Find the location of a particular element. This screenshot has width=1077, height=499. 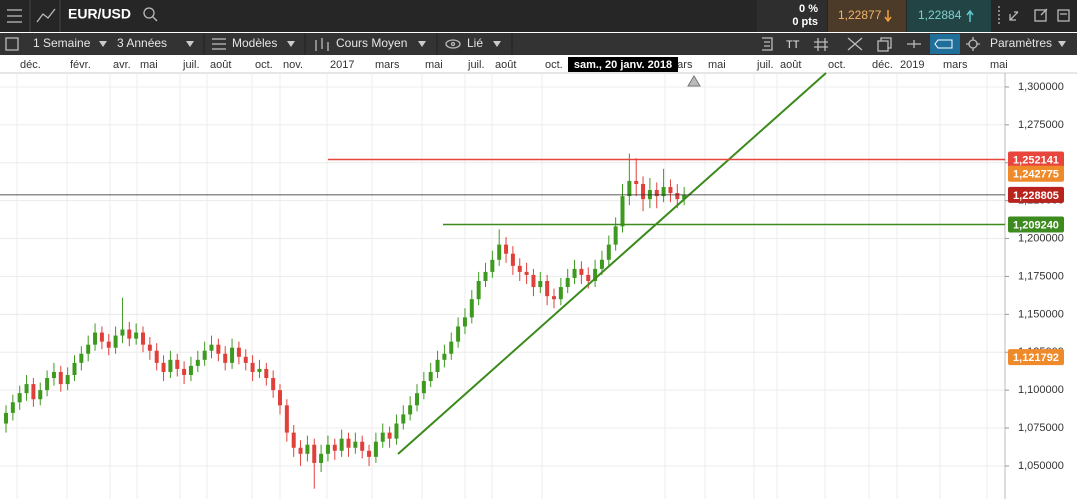

buy-box is located at coordinates (949, 16).